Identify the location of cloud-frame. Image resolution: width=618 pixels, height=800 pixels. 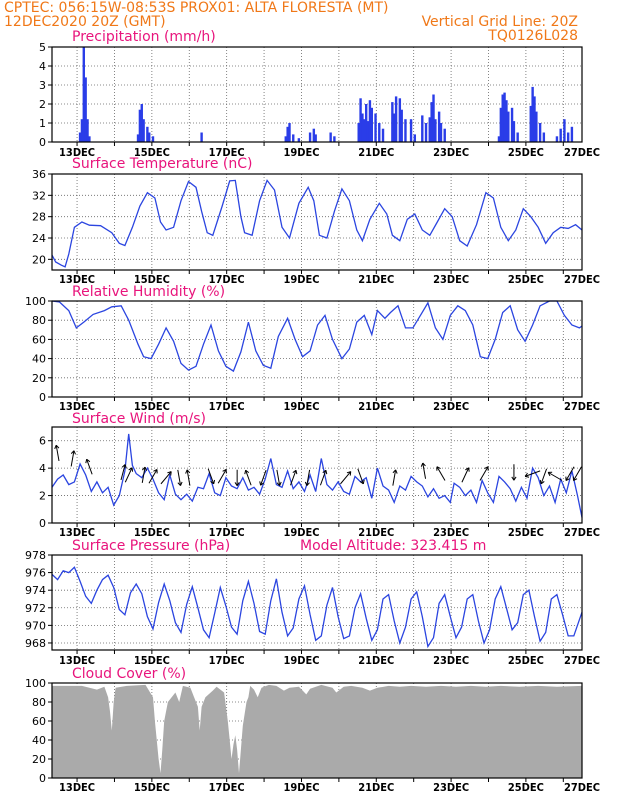
(317, 730).